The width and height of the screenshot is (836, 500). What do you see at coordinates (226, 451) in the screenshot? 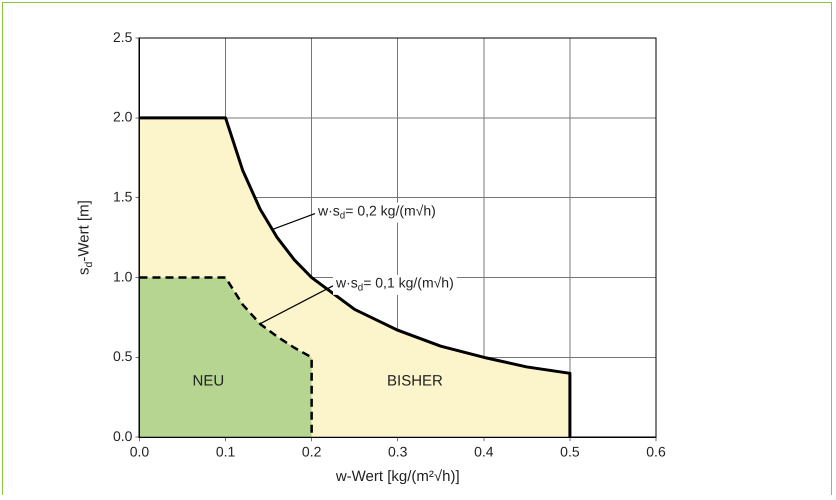
I see `x-tick-label: 0.1` at bounding box center [226, 451].